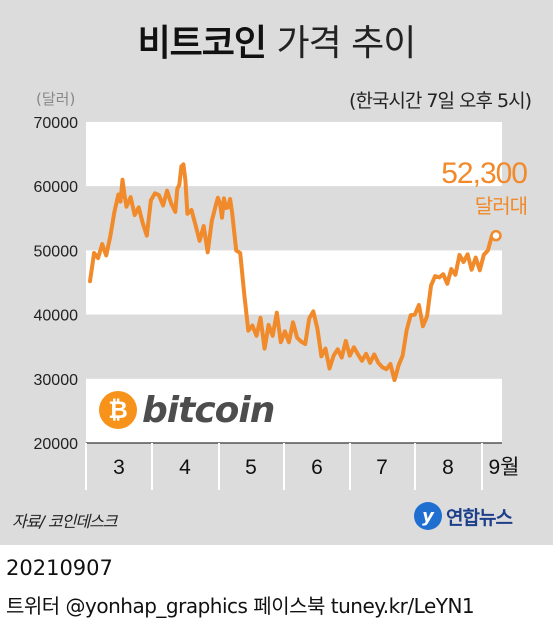 The image size is (553, 623). What do you see at coordinates (501, 206) in the screenshot?
I see `callout-unit: 달러대` at bounding box center [501, 206].